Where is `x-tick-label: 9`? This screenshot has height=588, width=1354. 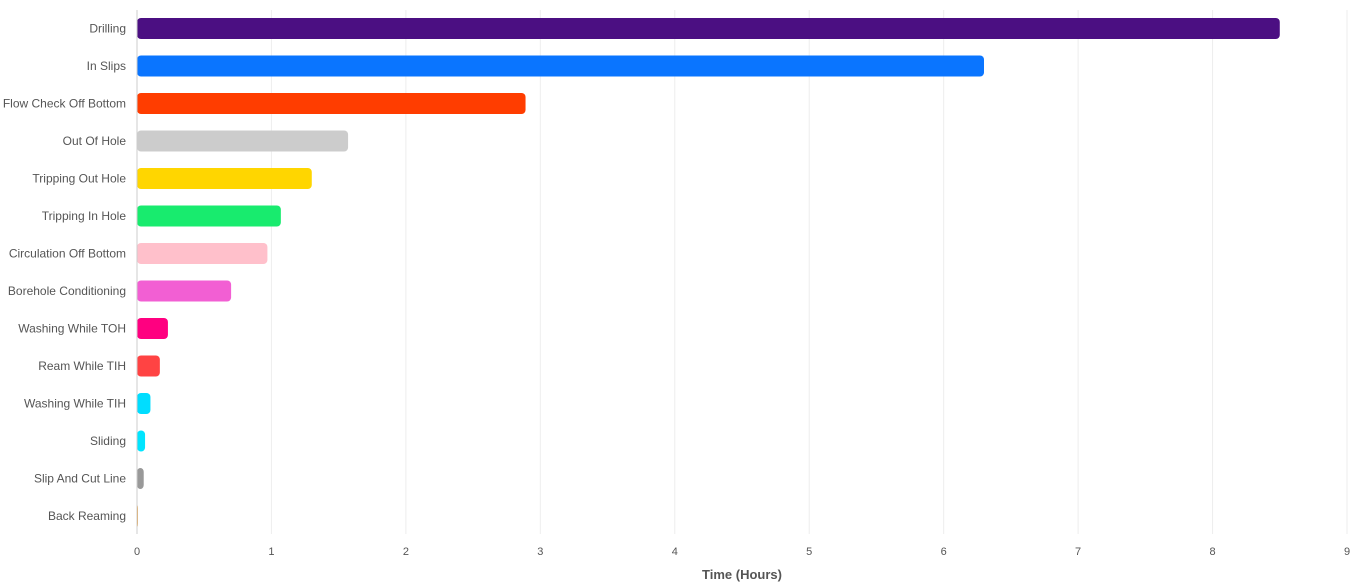 x-tick-label: 9 is located at coordinates (1347, 552).